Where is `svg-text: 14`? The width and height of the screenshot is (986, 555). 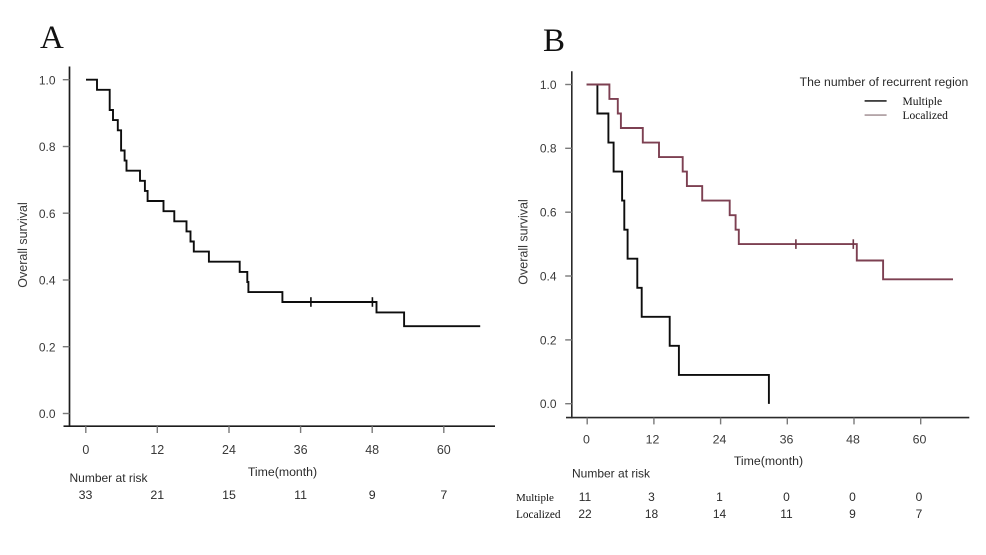
svg-text: 14 is located at coordinates (720, 514).